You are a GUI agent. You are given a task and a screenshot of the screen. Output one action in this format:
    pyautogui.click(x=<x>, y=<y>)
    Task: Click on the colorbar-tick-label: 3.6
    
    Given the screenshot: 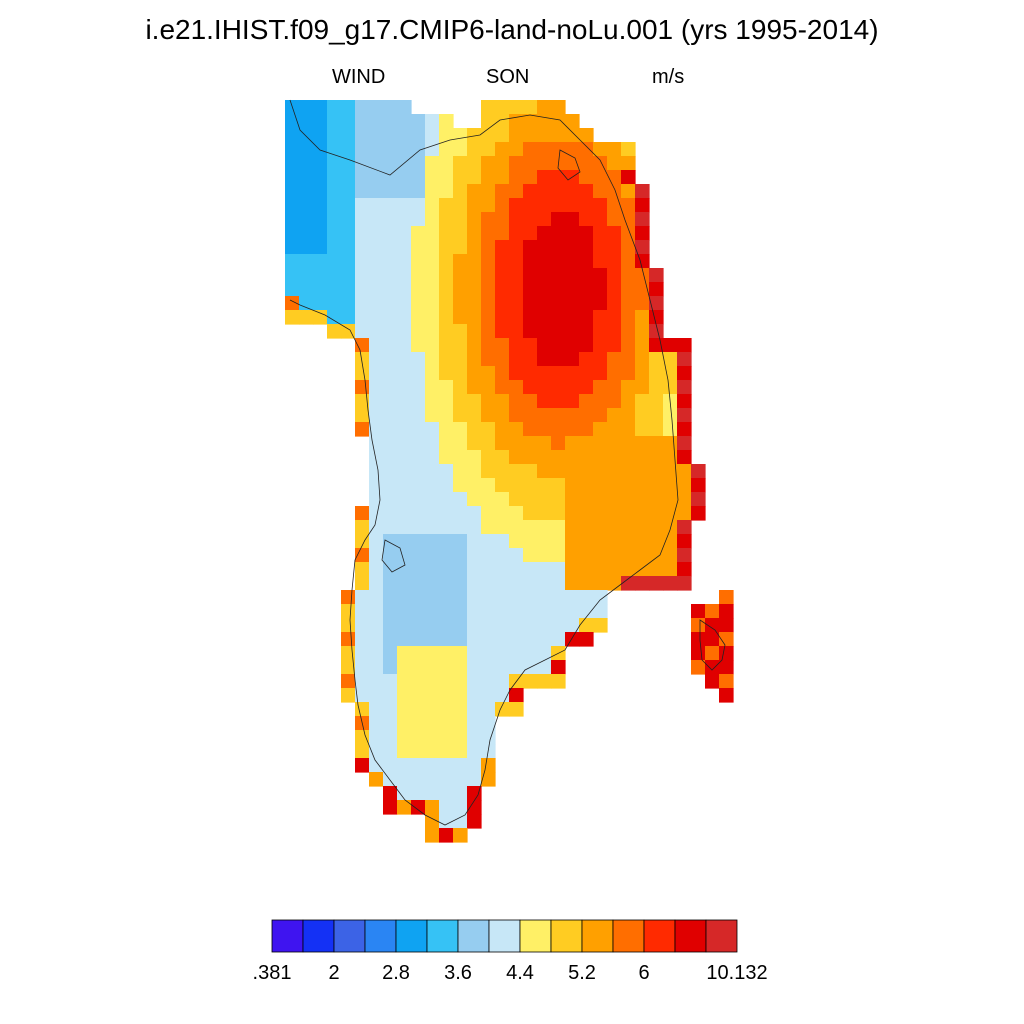 What is the action you would take?
    pyautogui.click(x=458, y=973)
    